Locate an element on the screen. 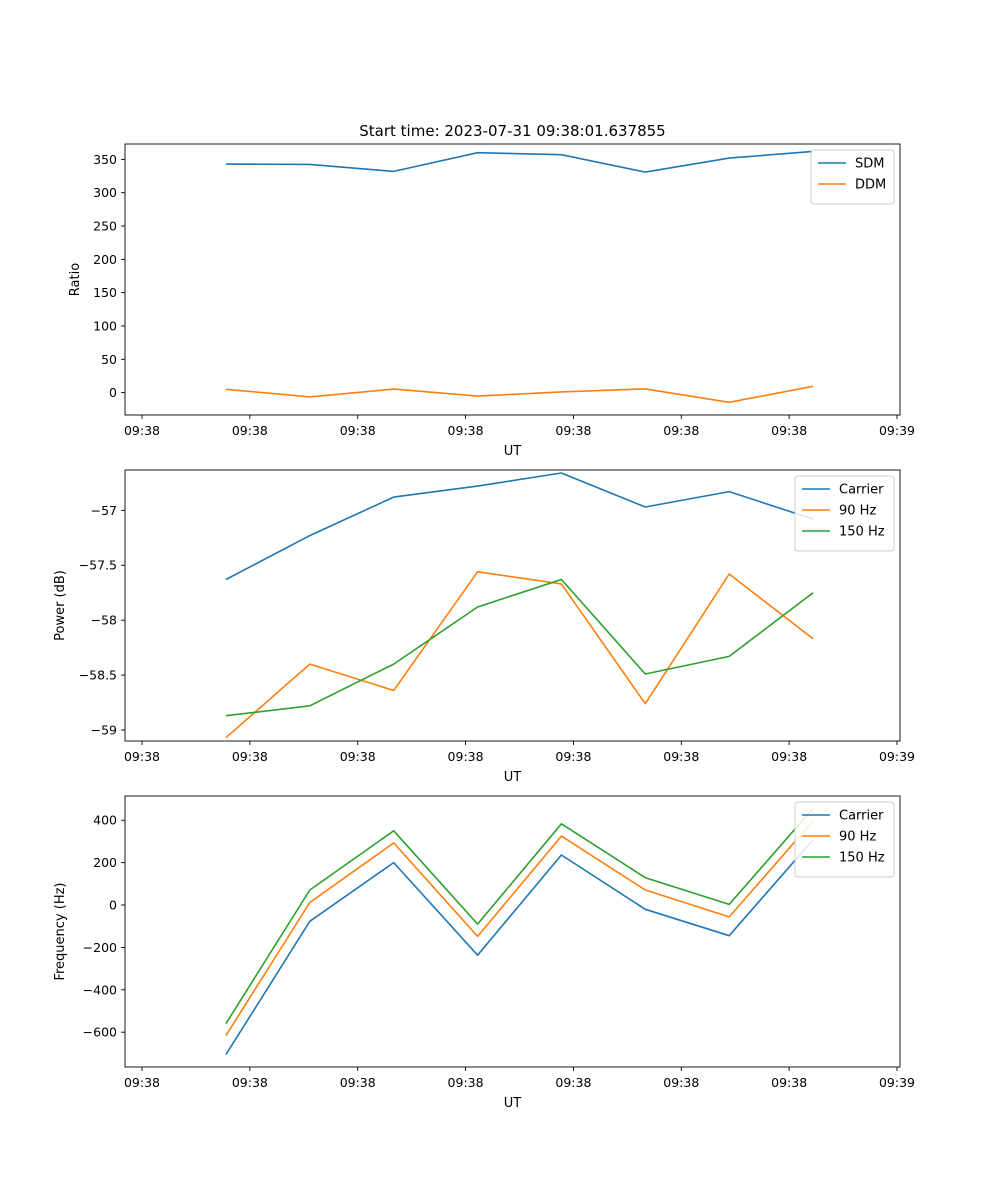 Image resolution: width=1000 pixels, height=1200 pixels. y-axis-label: Frequency (Hz) is located at coordinates (60, 931).